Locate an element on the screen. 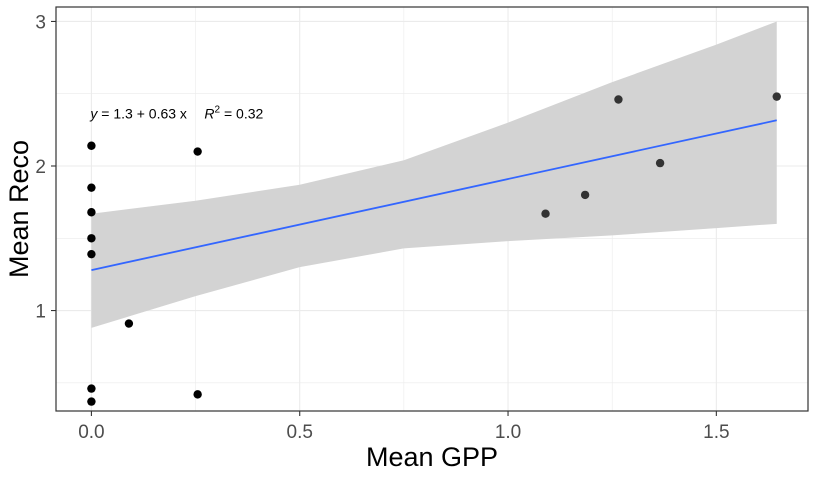 Image resolution: width=817 pixels, height=477 pixels. y-tick-label: 2 is located at coordinates (40, 167).